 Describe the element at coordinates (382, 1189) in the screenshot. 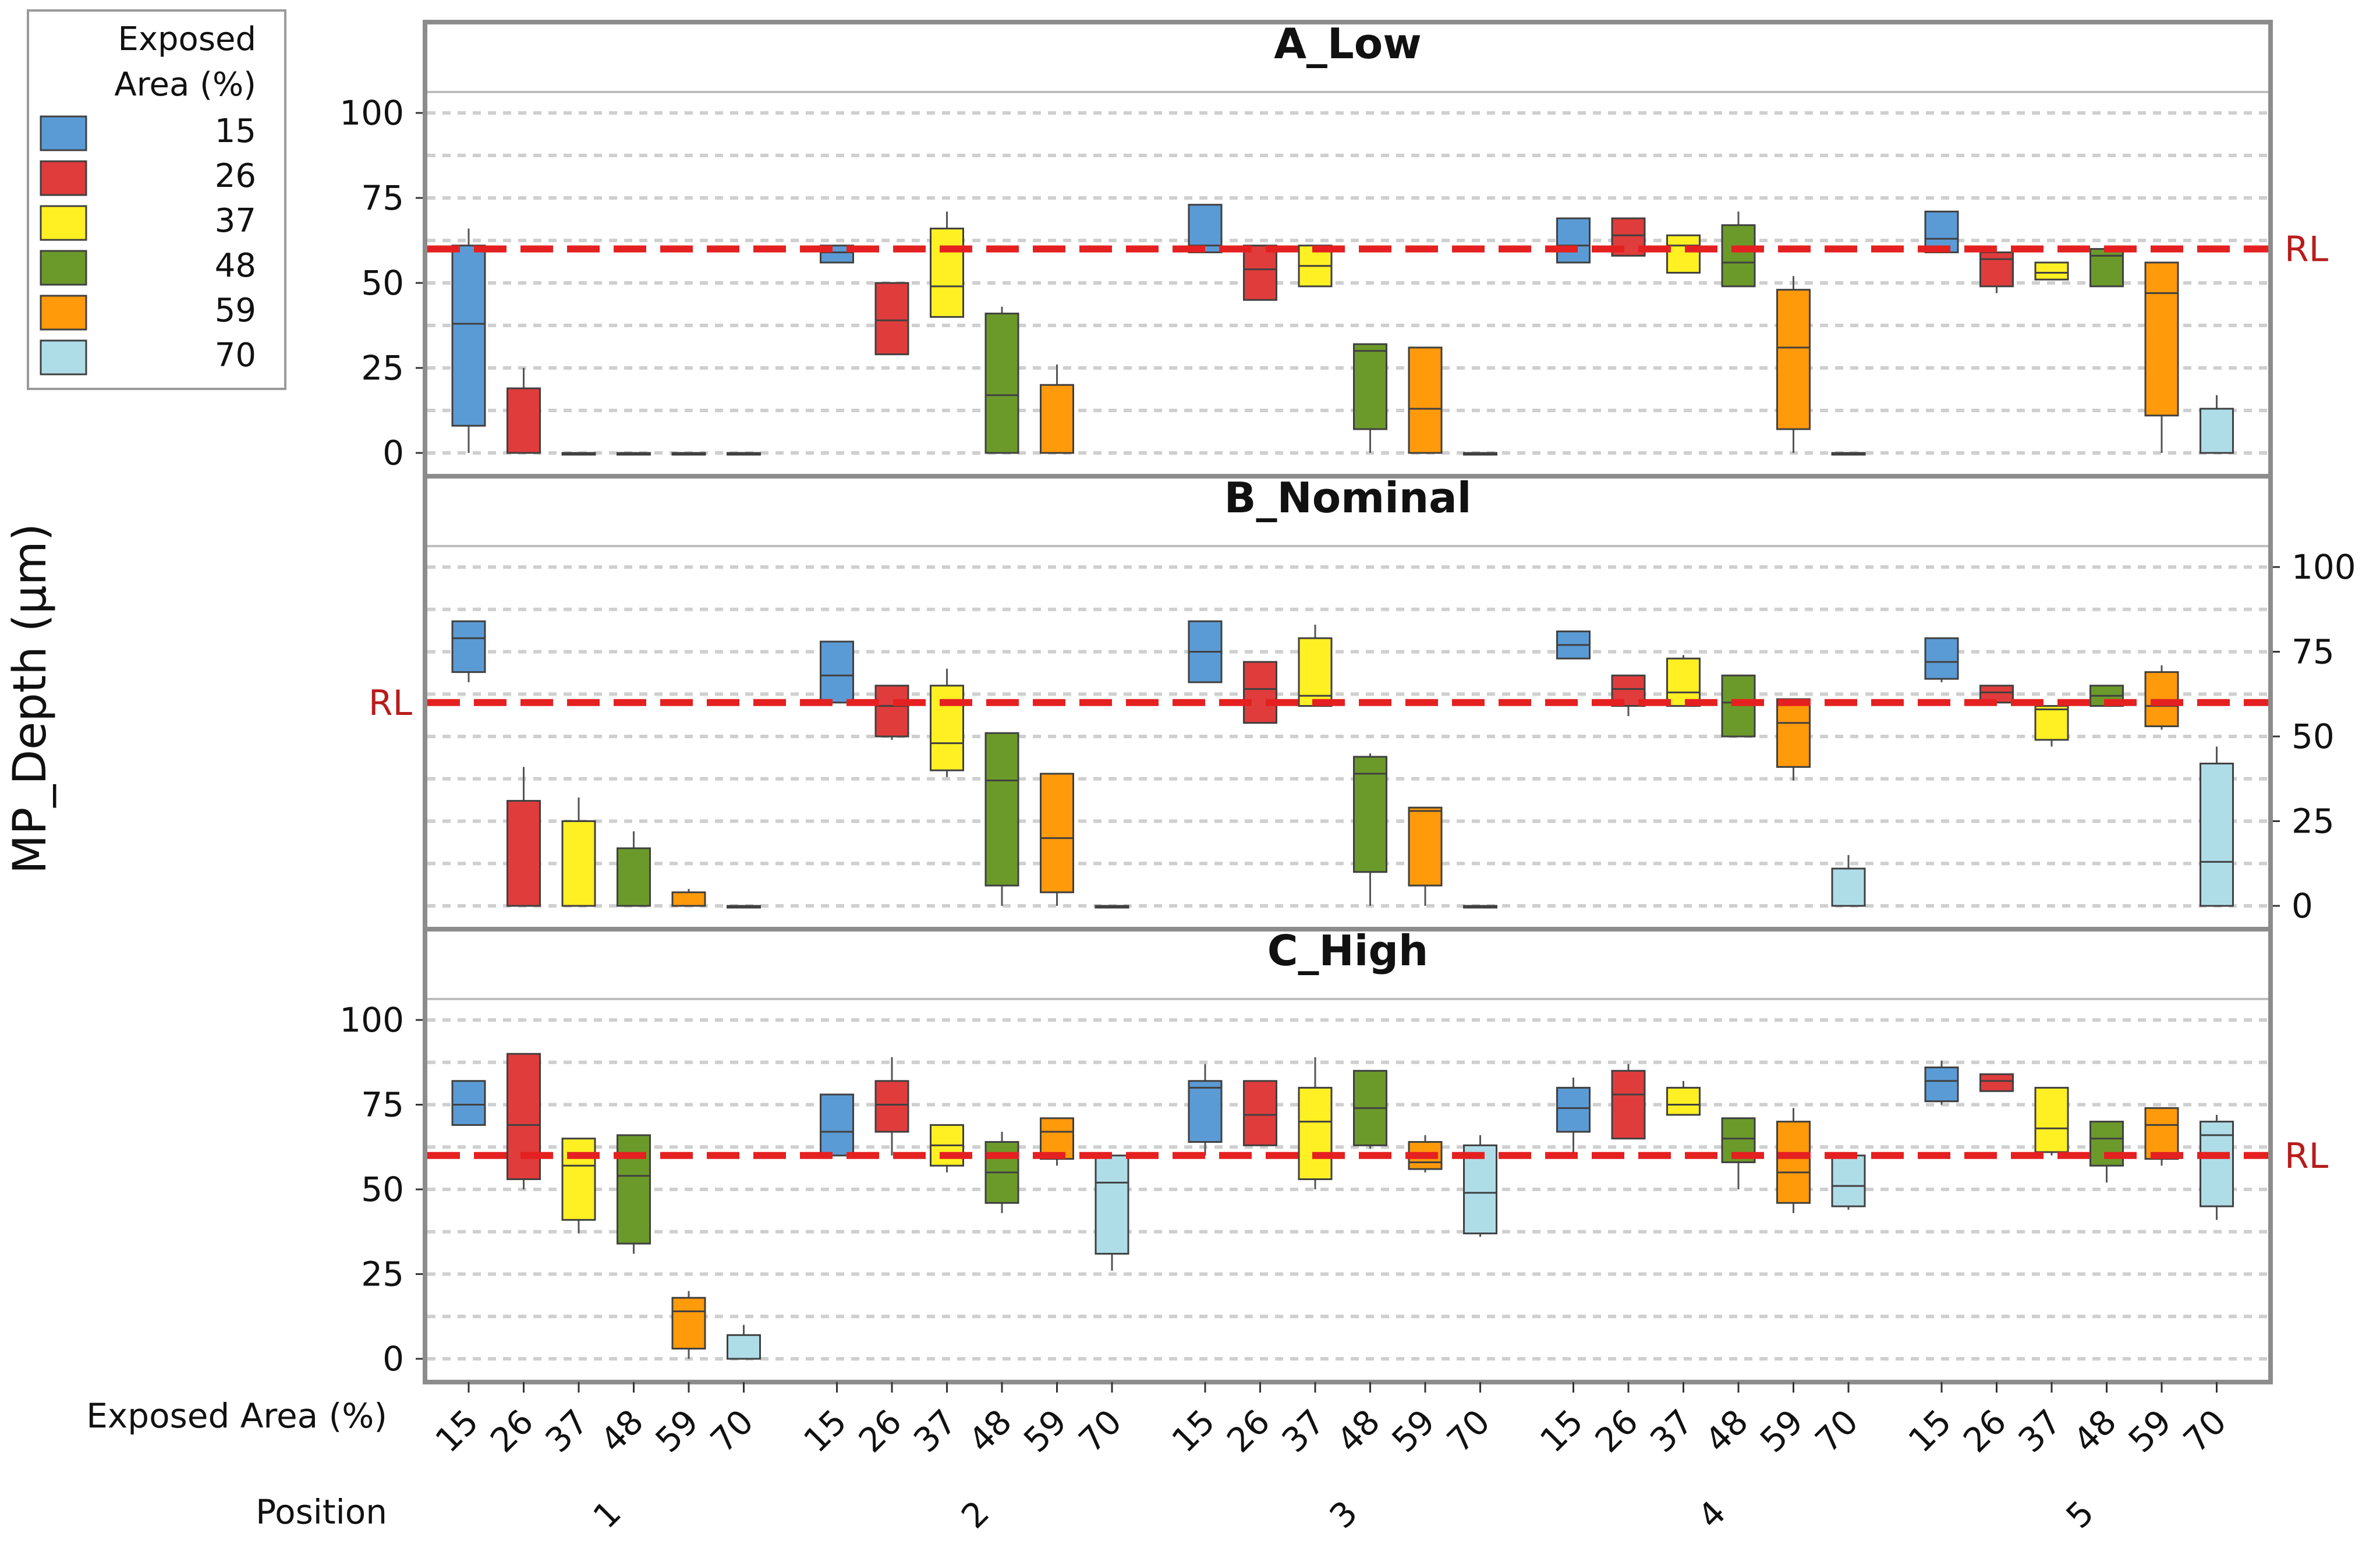

I see `y-tick-label: 50` at that location.